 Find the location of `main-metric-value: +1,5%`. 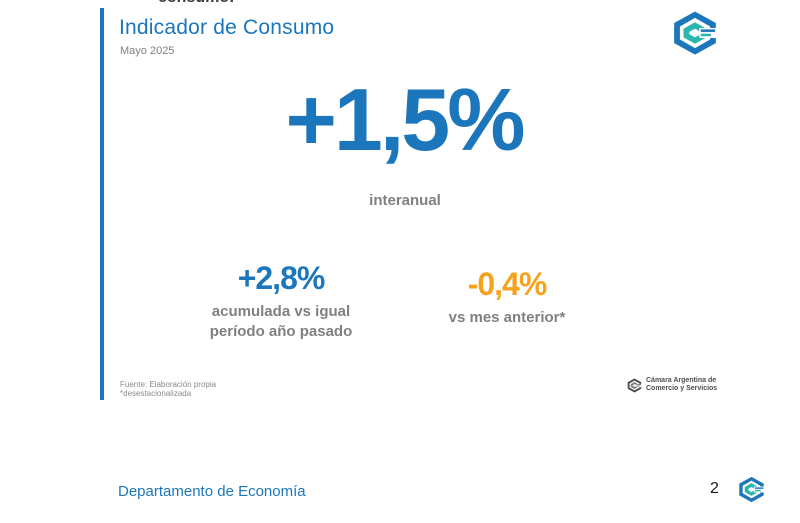

main-metric-value: +1,5% is located at coordinates (405, 119).